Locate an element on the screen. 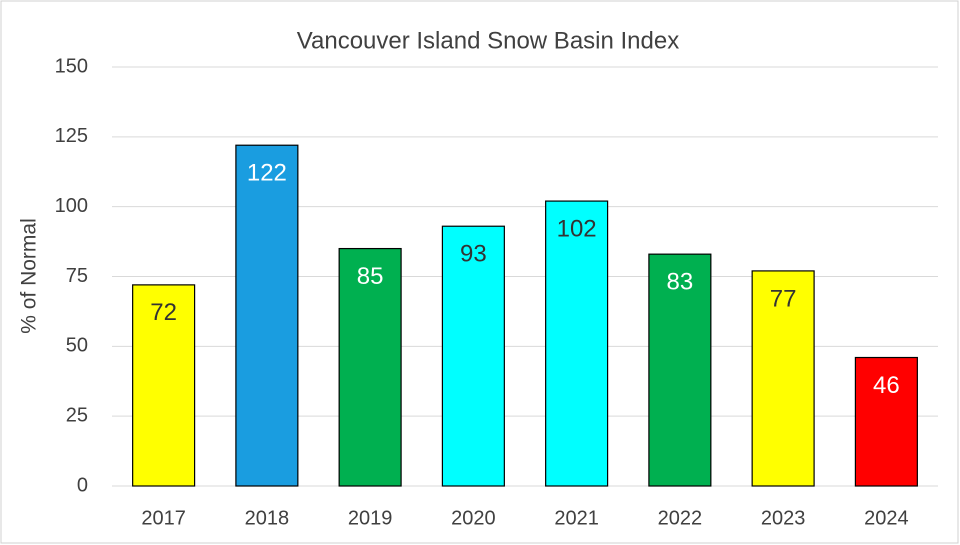 This screenshot has height=545, width=960. x-tick-label: 2019 is located at coordinates (370, 518).